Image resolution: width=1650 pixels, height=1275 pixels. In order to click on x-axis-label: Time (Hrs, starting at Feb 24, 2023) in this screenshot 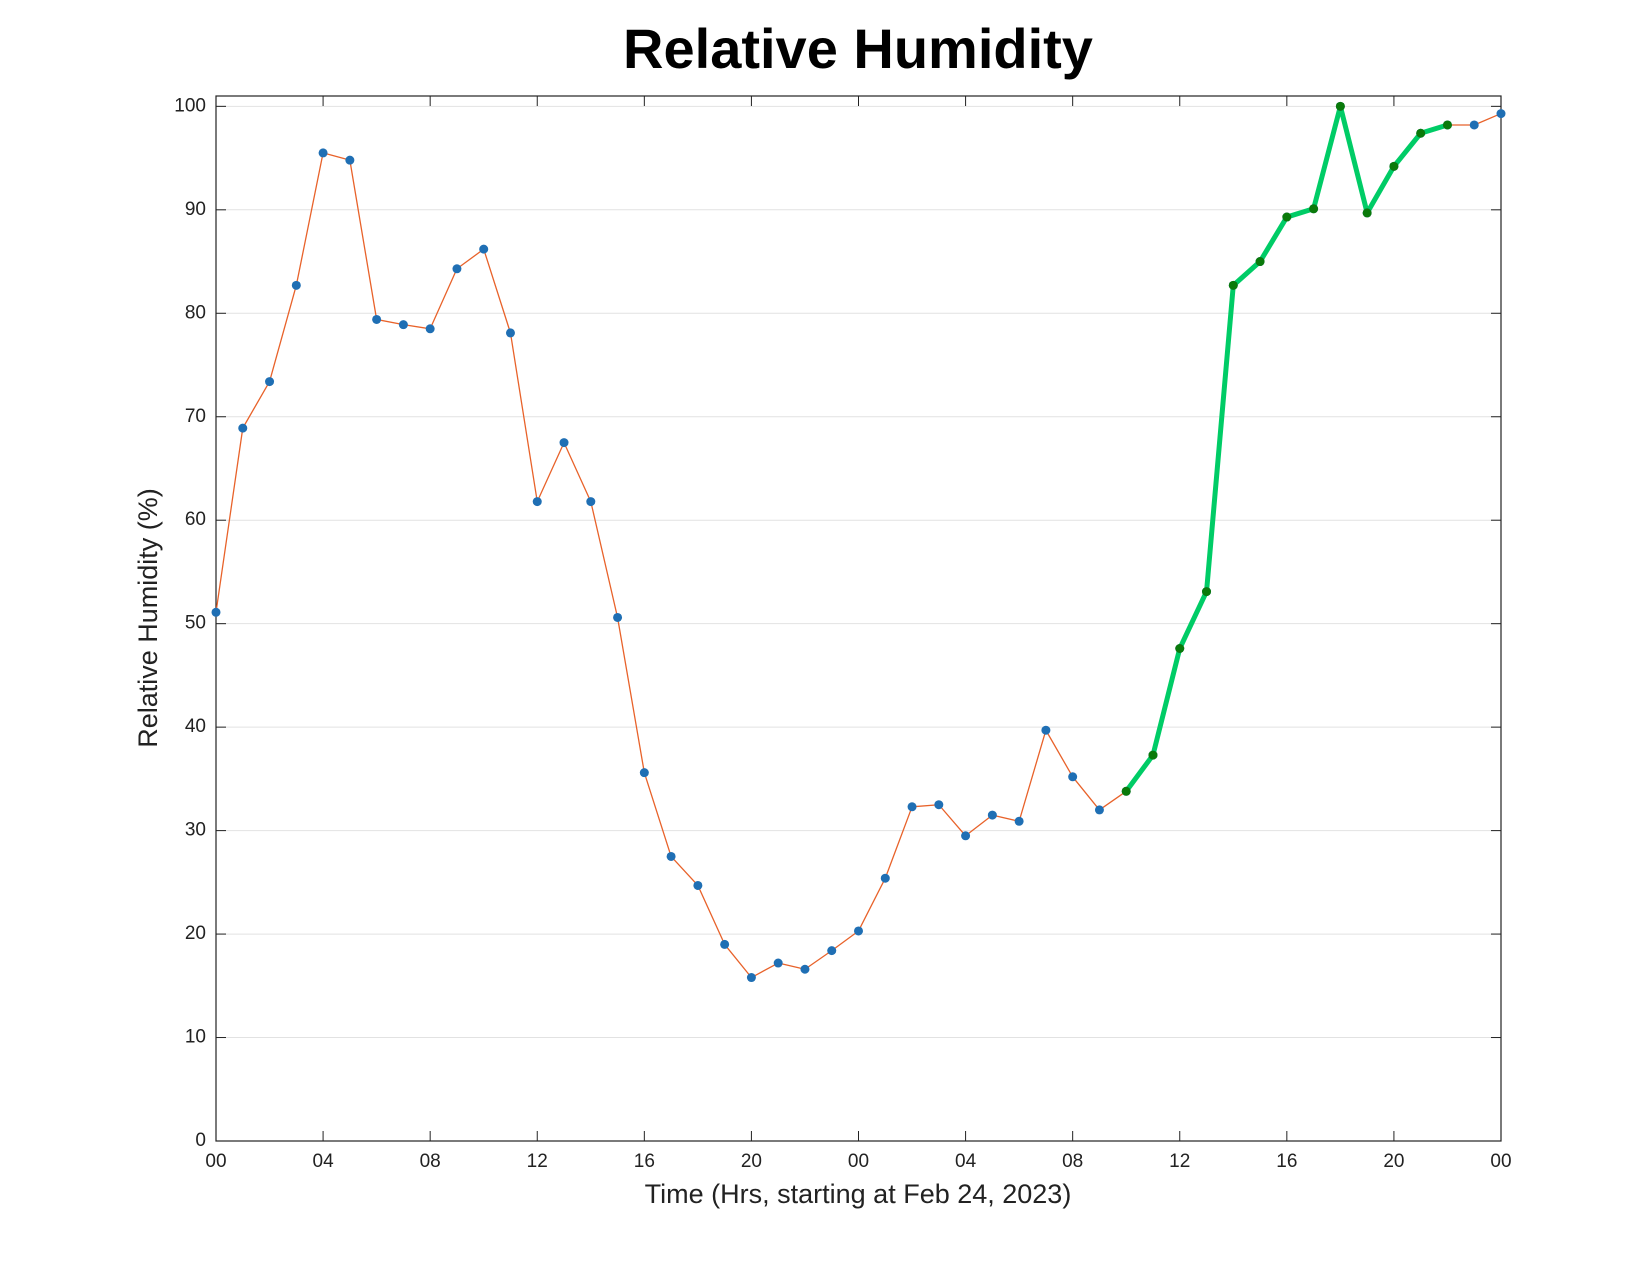, I will do `click(858, 1194)`.